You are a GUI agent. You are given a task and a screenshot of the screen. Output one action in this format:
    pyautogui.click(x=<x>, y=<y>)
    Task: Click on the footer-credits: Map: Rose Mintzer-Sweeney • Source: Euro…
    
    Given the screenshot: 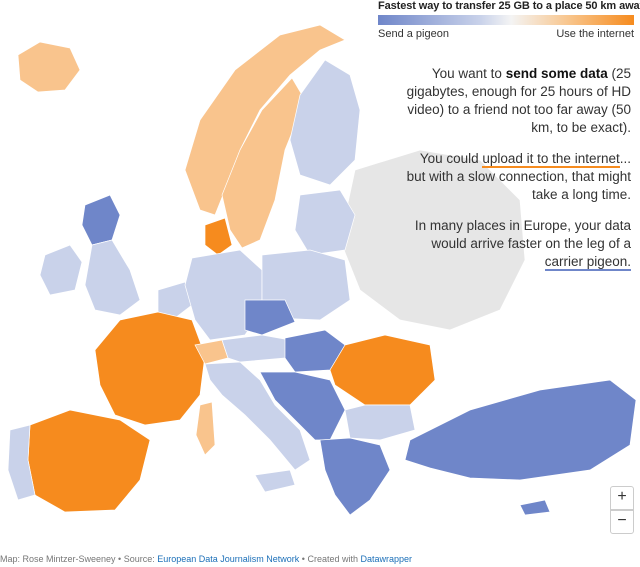 What is the action you would take?
    pyautogui.click(x=206, y=559)
    